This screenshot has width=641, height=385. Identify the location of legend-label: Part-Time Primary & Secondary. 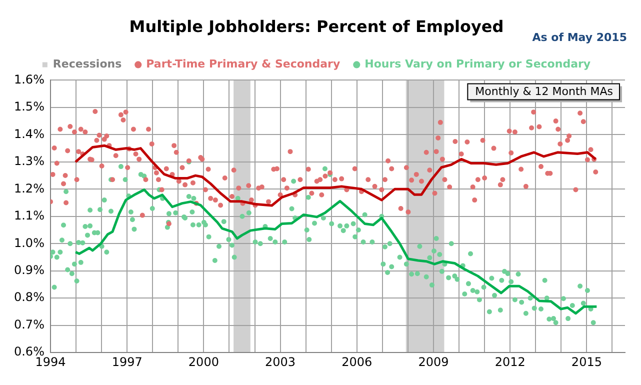
(243, 64).